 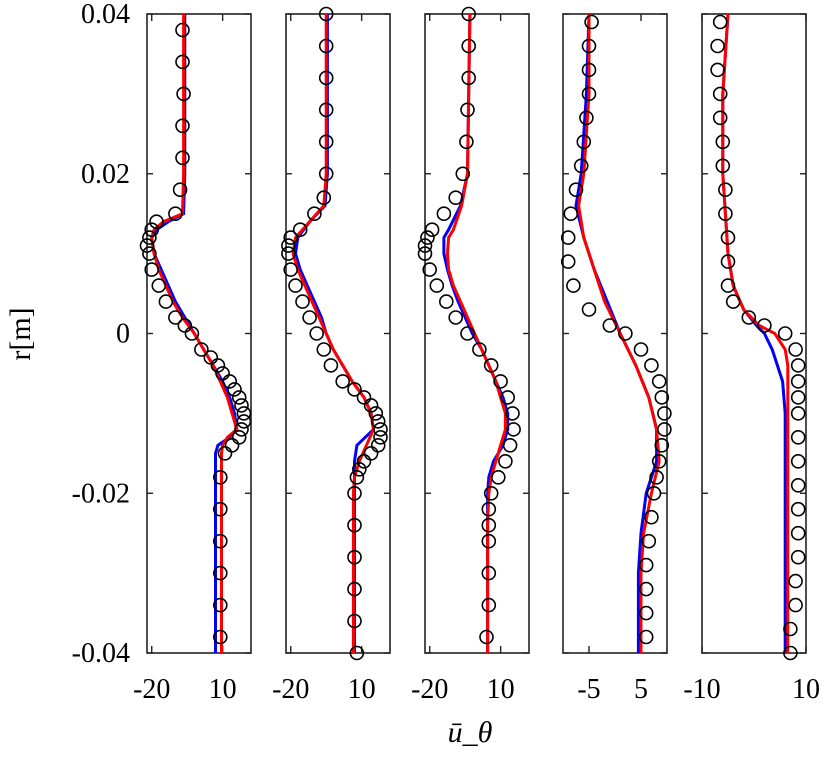 I want to click on panel-frame, so click(x=477, y=333).